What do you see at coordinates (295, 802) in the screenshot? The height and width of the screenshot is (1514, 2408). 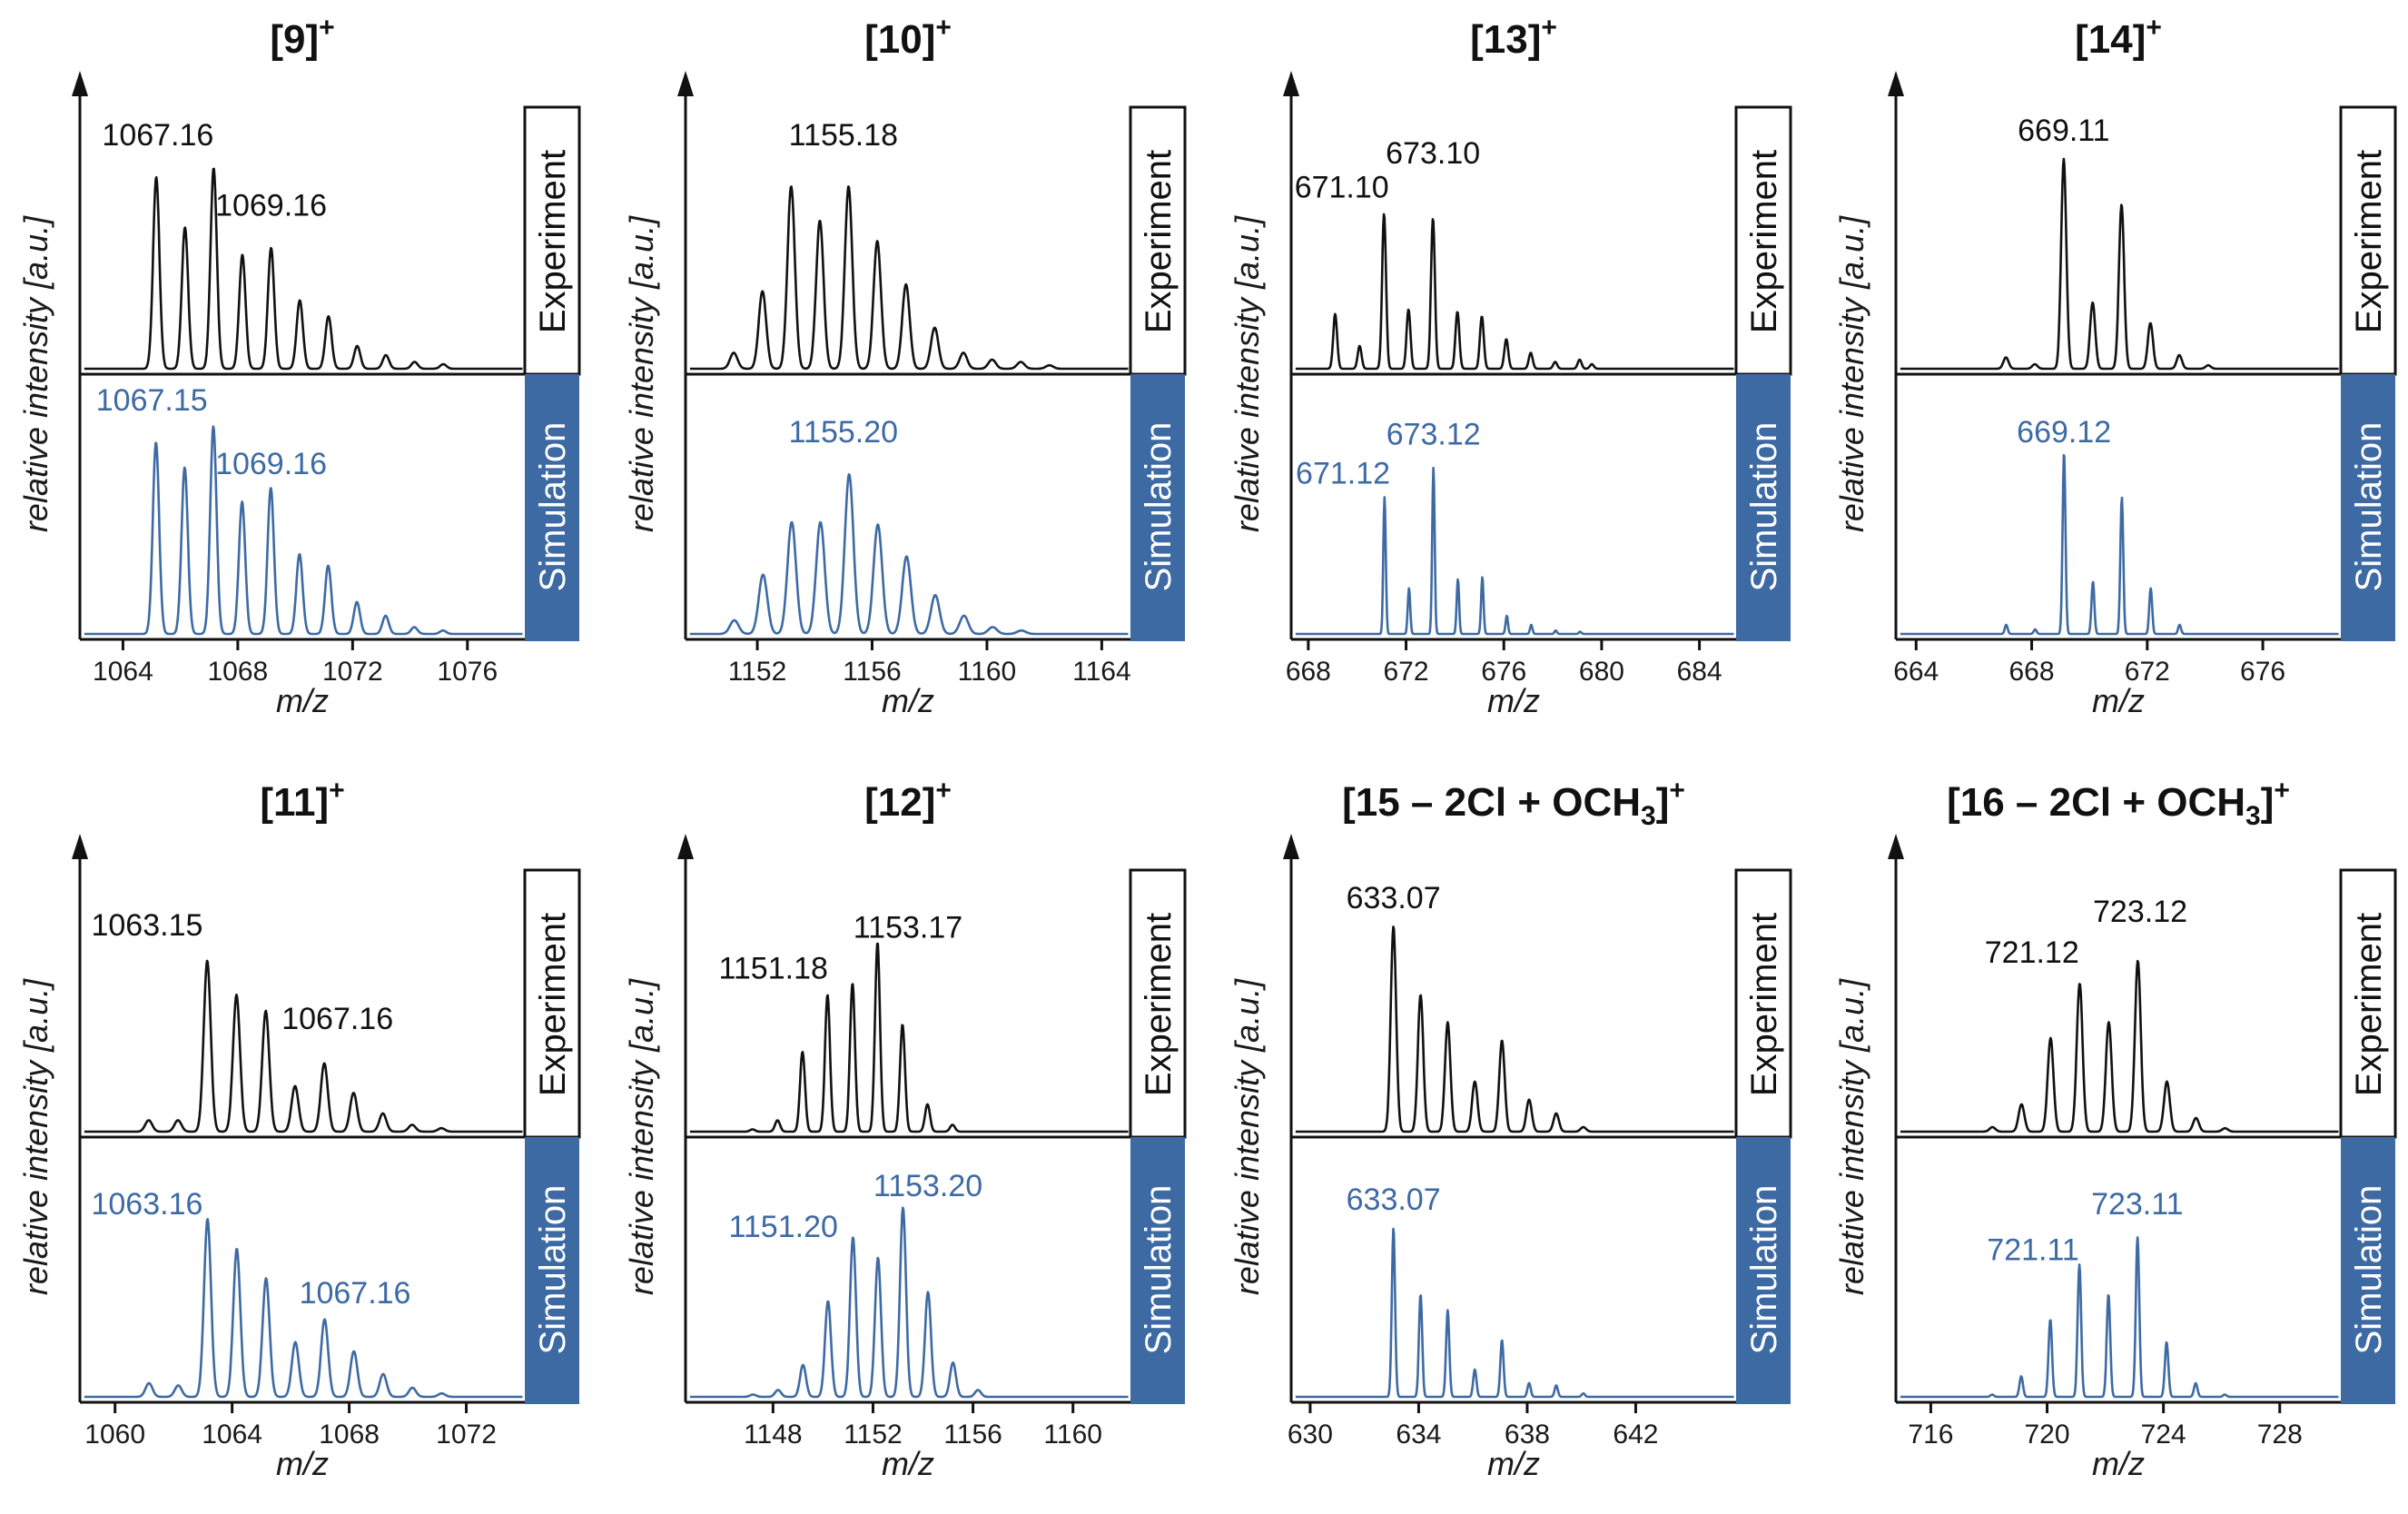 I see `title-text: [11]` at bounding box center [295, 802].